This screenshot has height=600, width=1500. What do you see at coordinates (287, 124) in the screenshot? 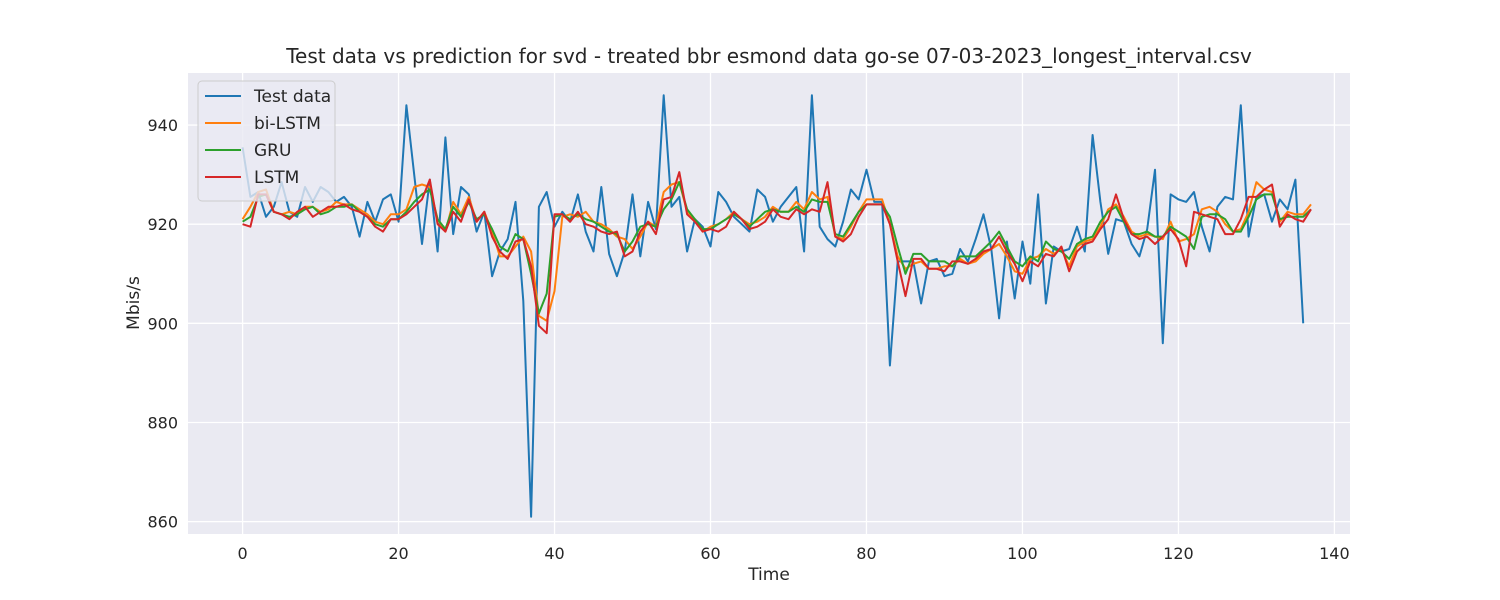
I see `legend-label: bi-LSTM` at bounding box center [287, 124].